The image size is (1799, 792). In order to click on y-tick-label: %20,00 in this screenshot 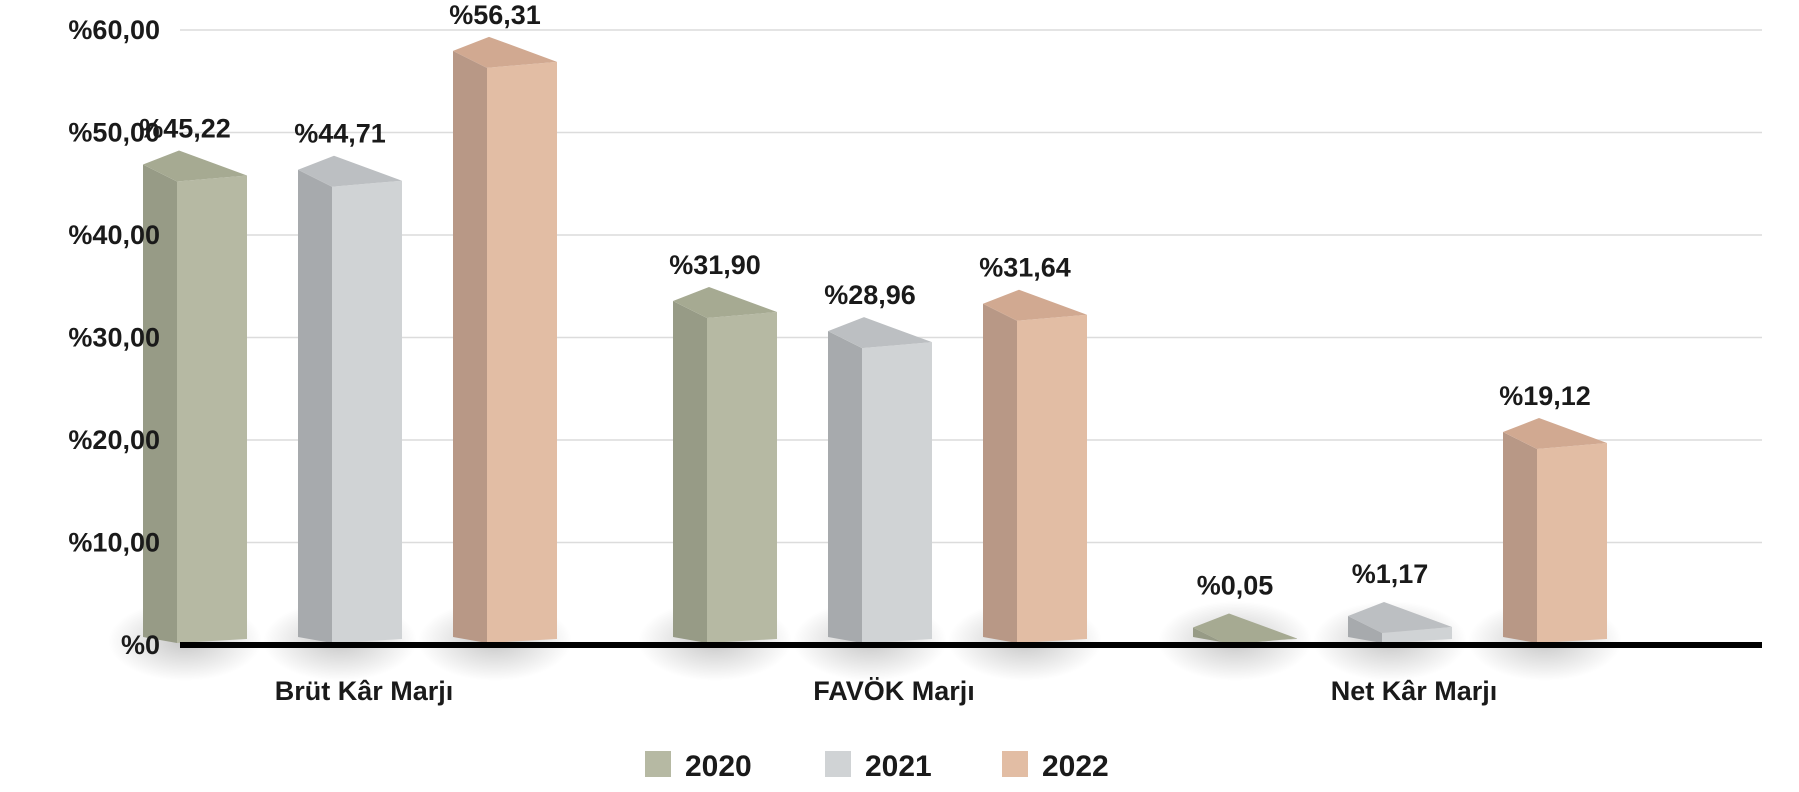, I will do `click(114, 440)`.